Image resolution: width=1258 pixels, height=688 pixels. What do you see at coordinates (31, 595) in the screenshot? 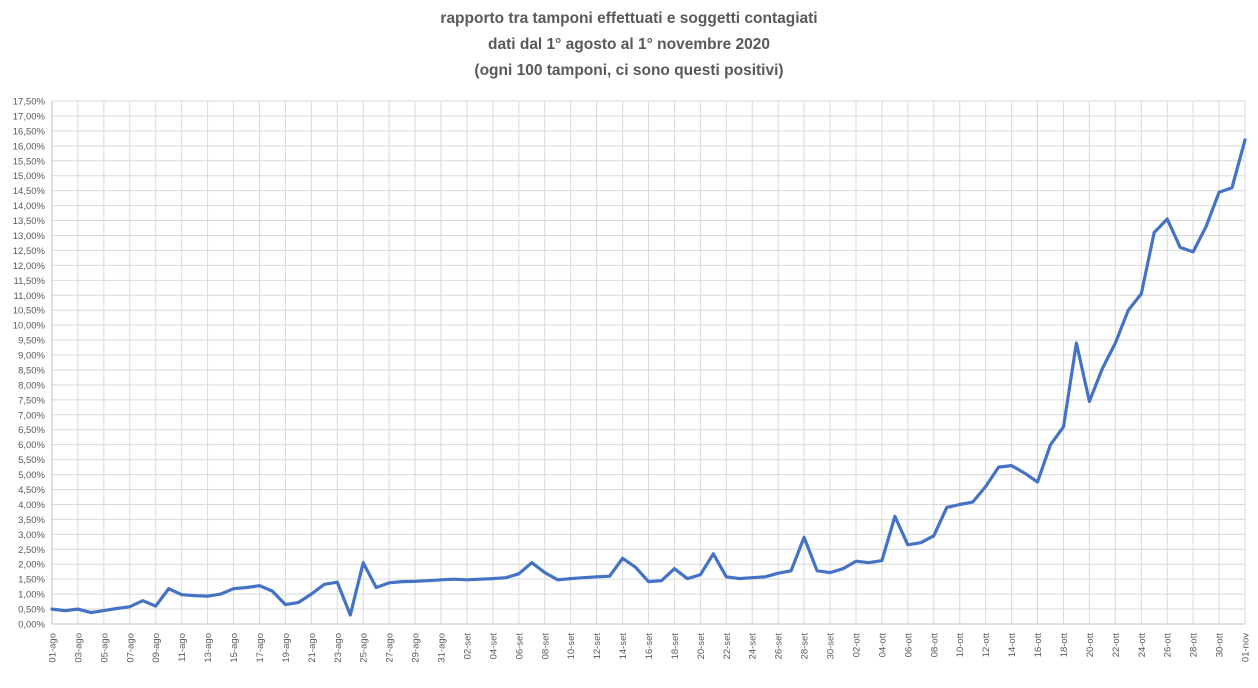
I see `y-tick-label: 1,00%` at bounding box center [31, 595].